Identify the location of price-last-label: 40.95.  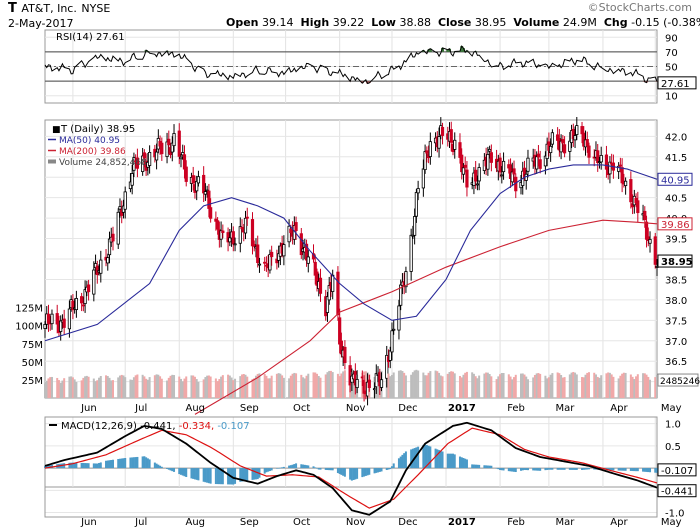
(675, 180).